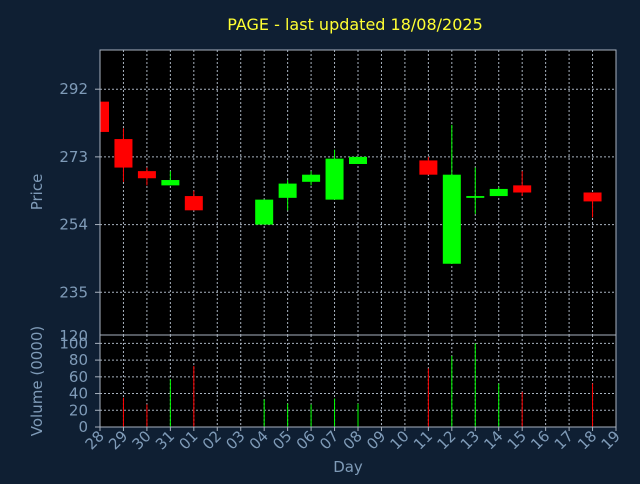 This screenshot has width=640, height=484. Describe the element at coordinates (587, 440) in the screenshot. I see `x-tick-label: 18` at that location.